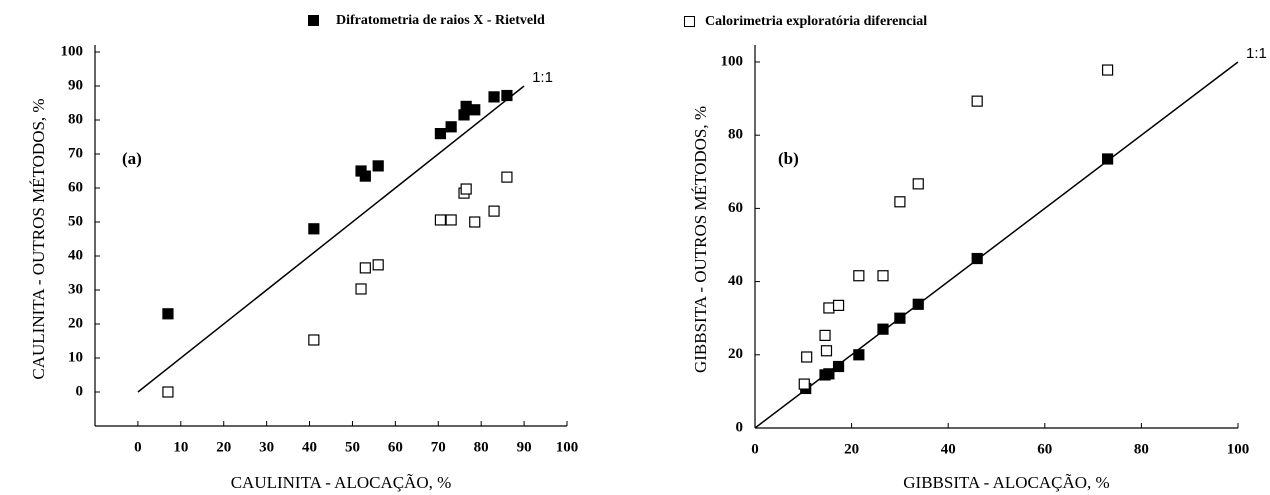 Image resolution: width=1270 pixels, height=495 pixels. What do you see at coordinates (75, 85) in the screenshot?
I see `y-tick-label: 90` at bounding box center [75, 85].